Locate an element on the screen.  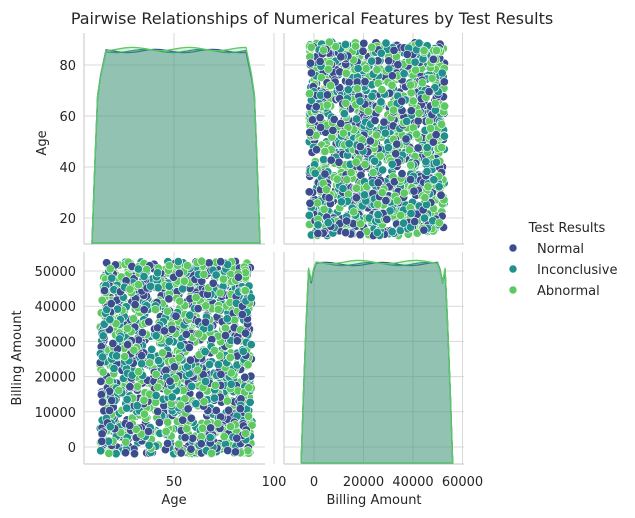
legend-marker-inconclusive is located at coordinates (513, 269).